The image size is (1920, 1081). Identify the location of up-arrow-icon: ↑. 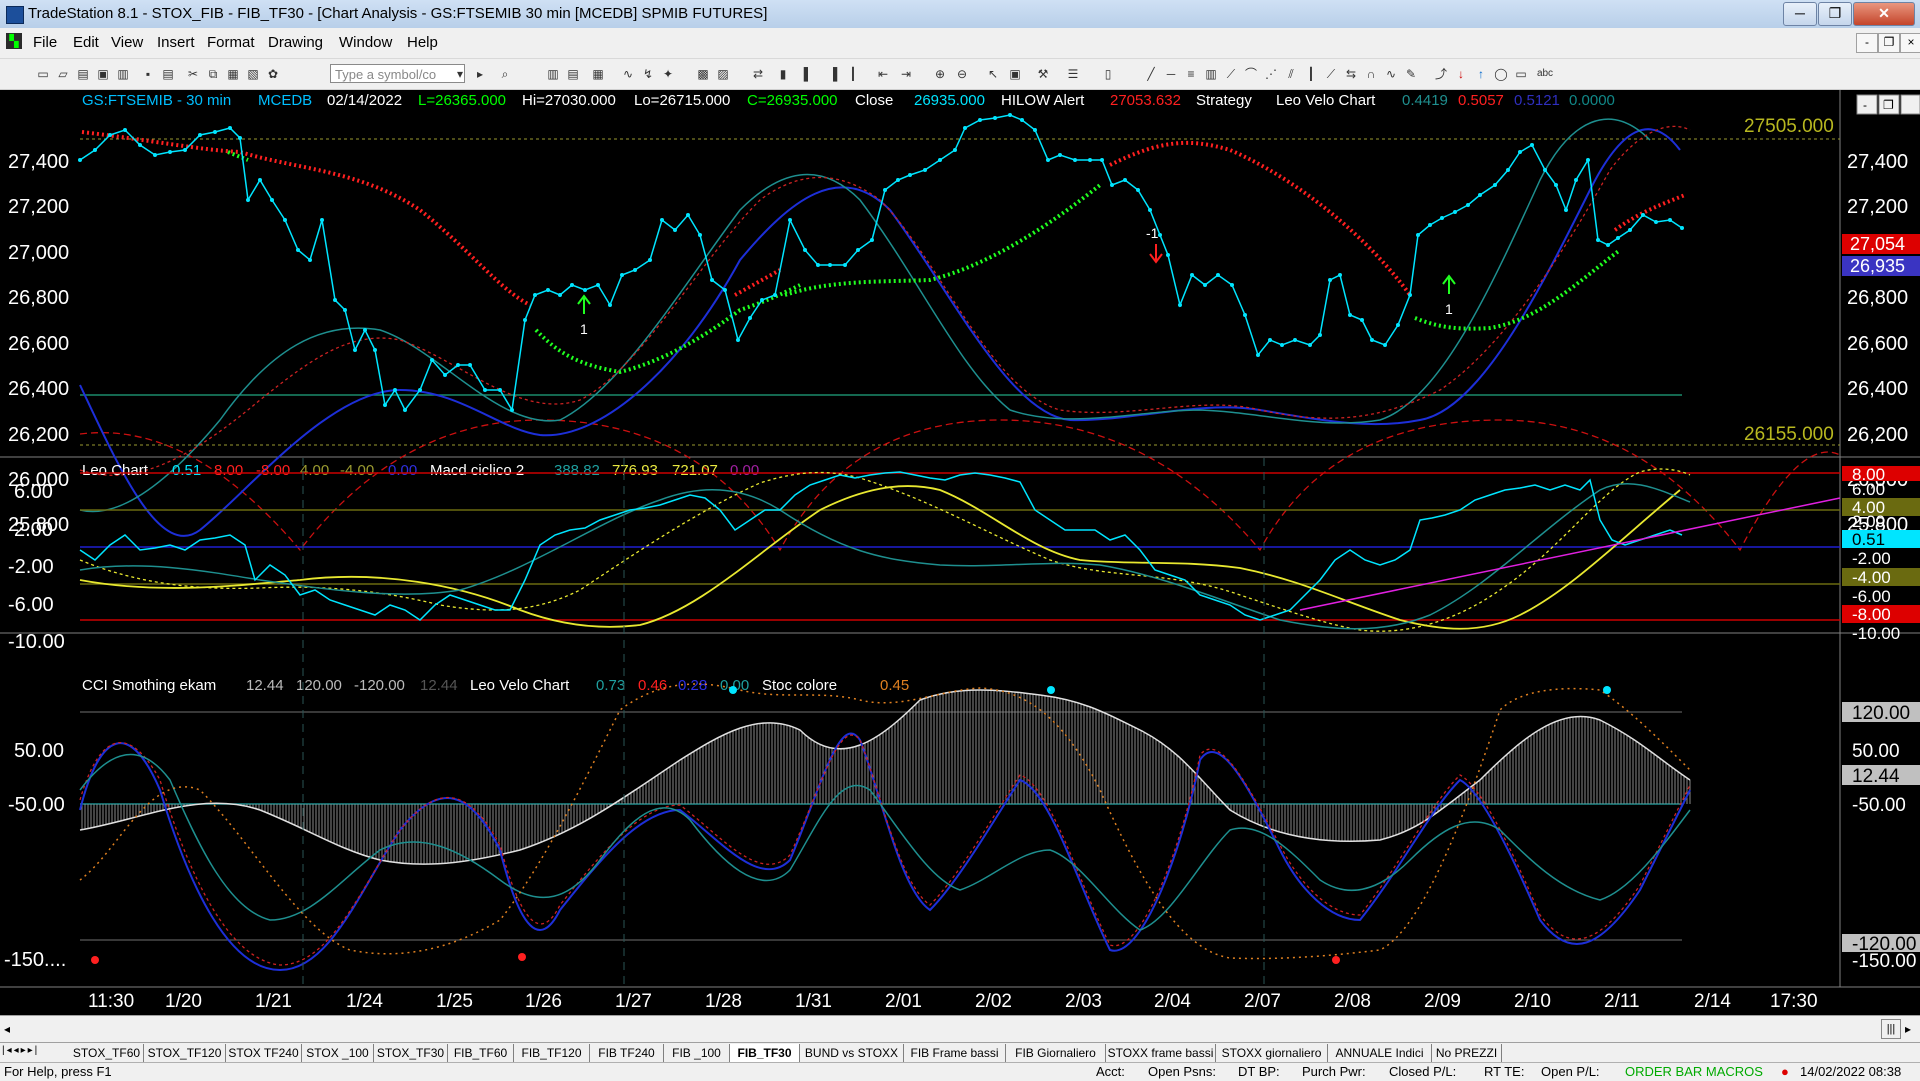
(1481, 74).